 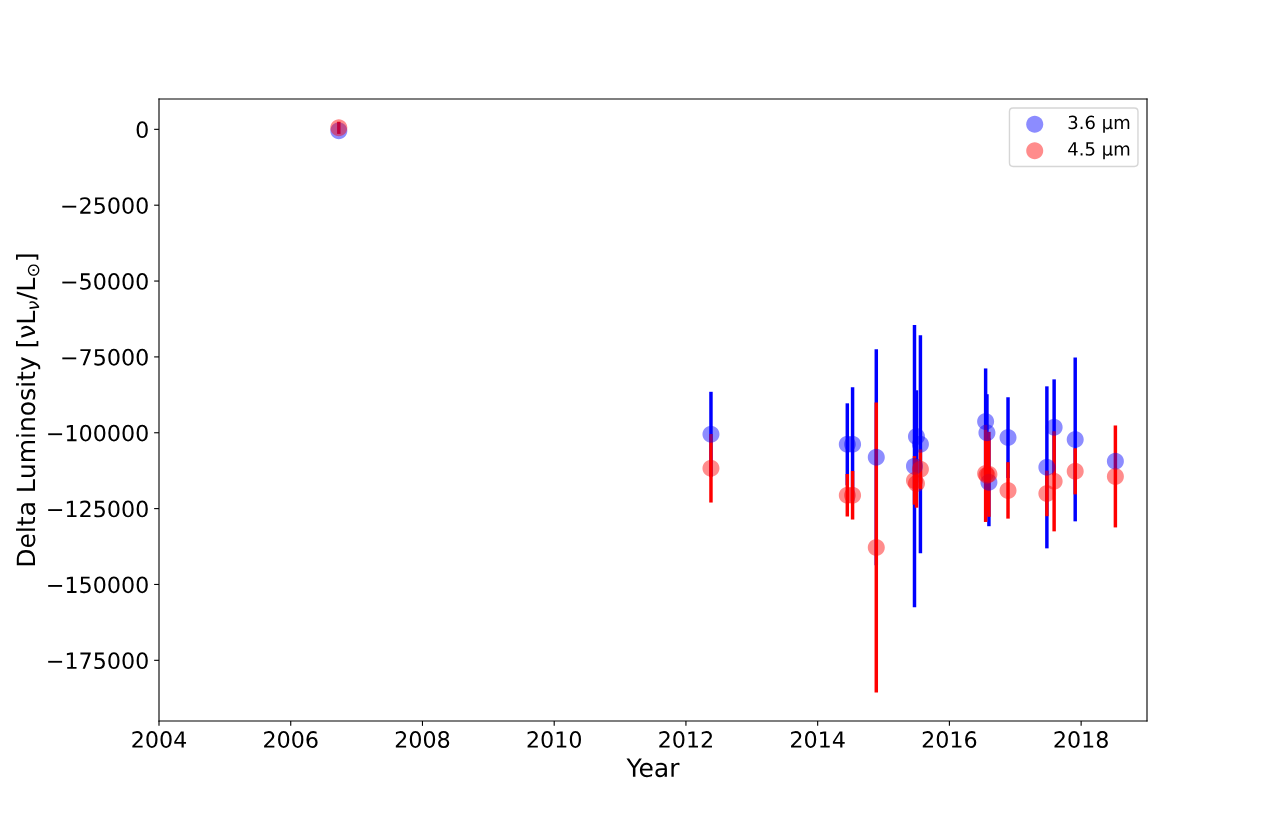 What do you see at coordinates (1099, 124) in the screenshot?
I see `legend-label: 3.6 μm` at bounding box center [1099, 124].